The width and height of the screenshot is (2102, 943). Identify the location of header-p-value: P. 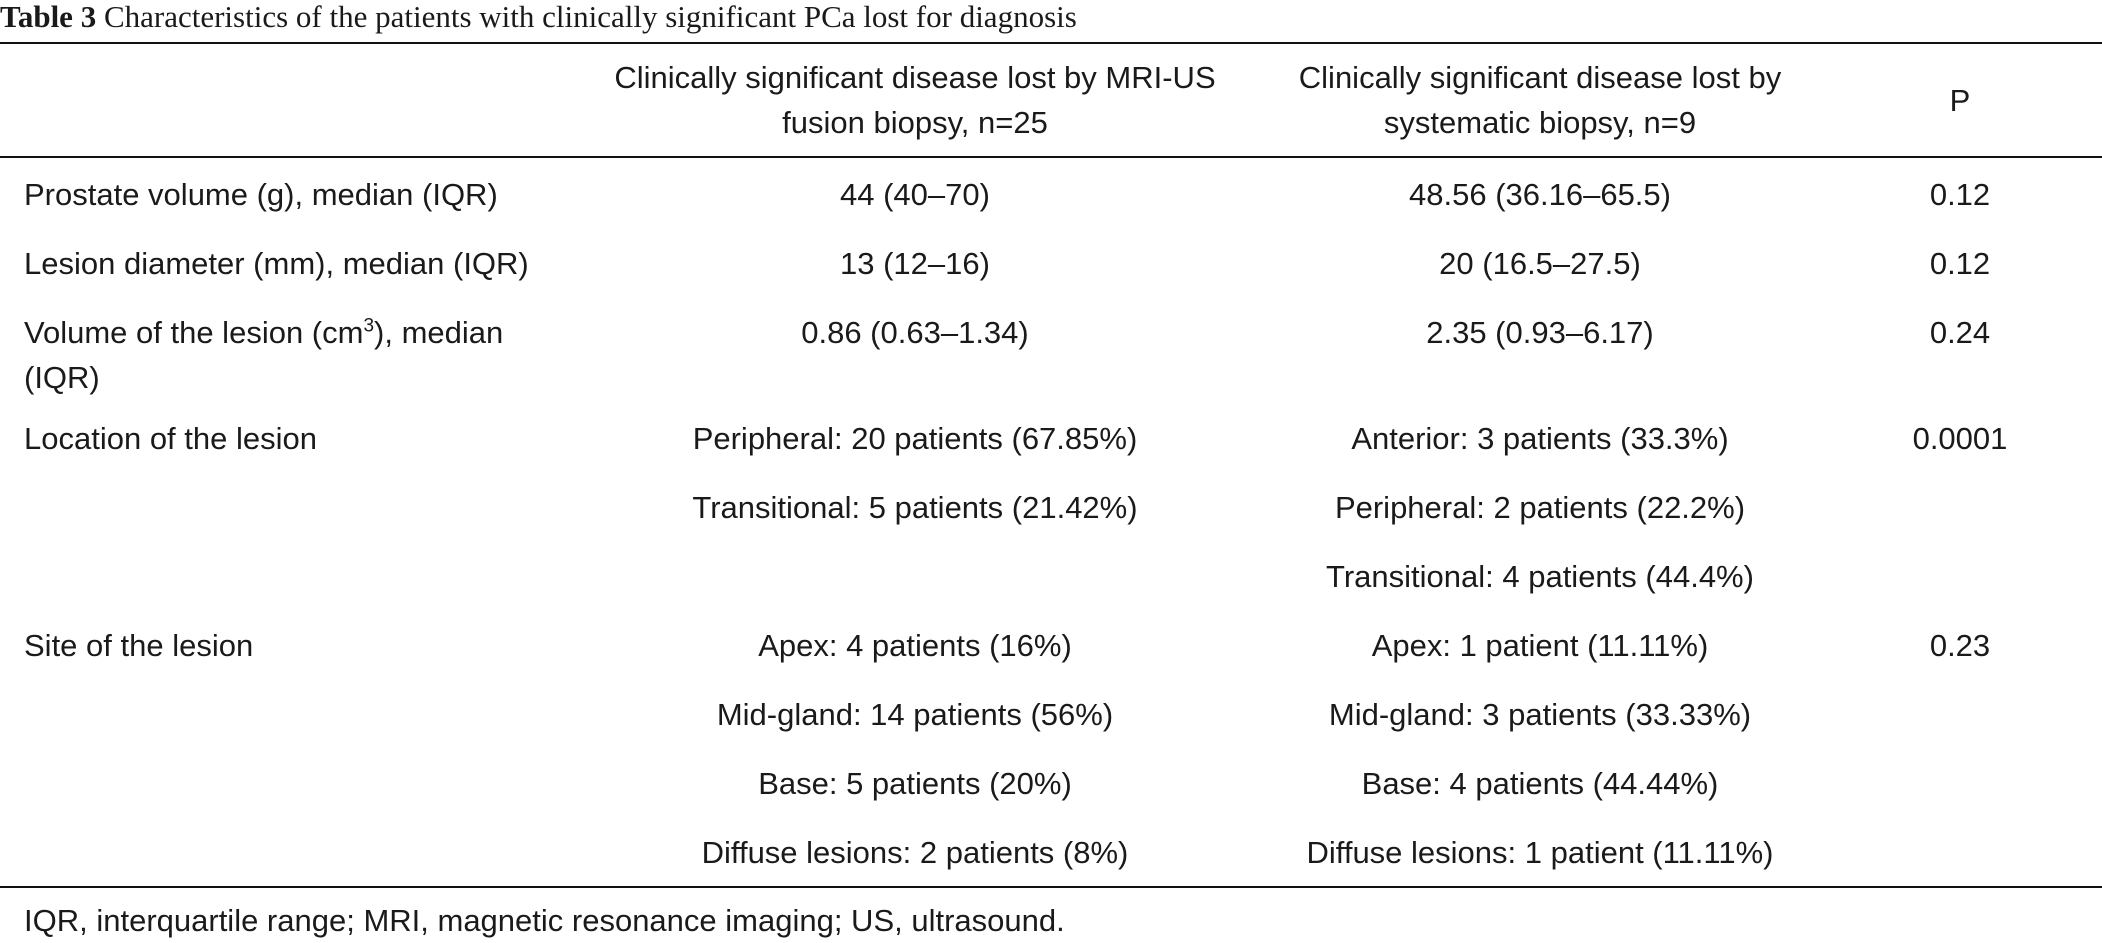
(1960, 100).